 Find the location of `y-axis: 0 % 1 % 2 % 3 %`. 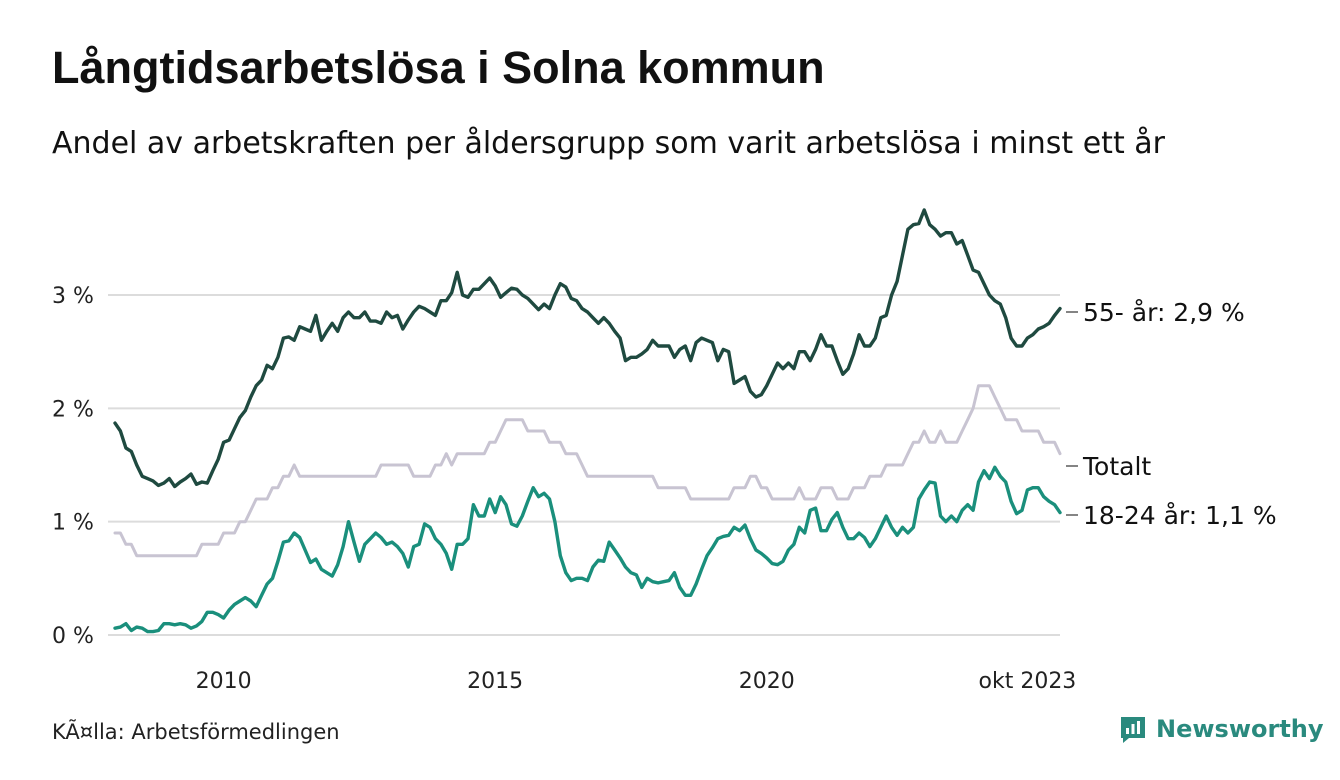

y-axis: 0 % 1 % 2 % 3 % is located at coordinates (73, 466).